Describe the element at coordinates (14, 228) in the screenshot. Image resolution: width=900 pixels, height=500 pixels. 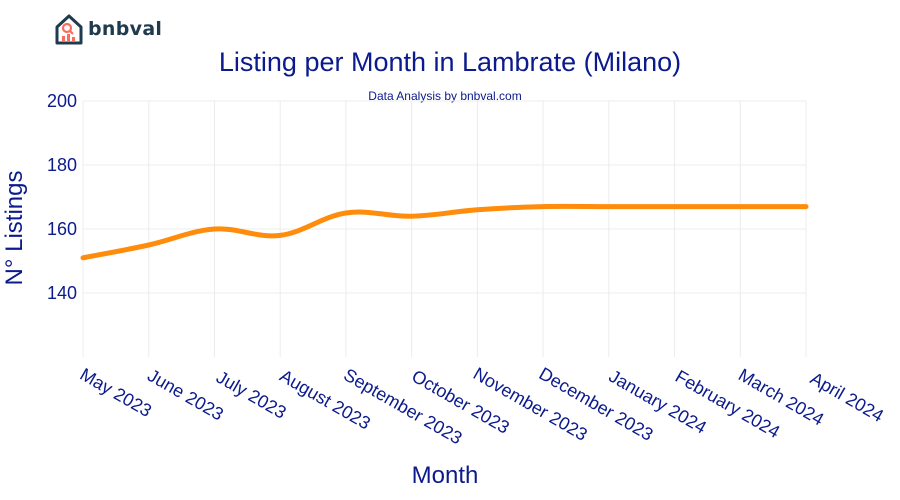
I see `y-axis-title: N° Listings` at that location.